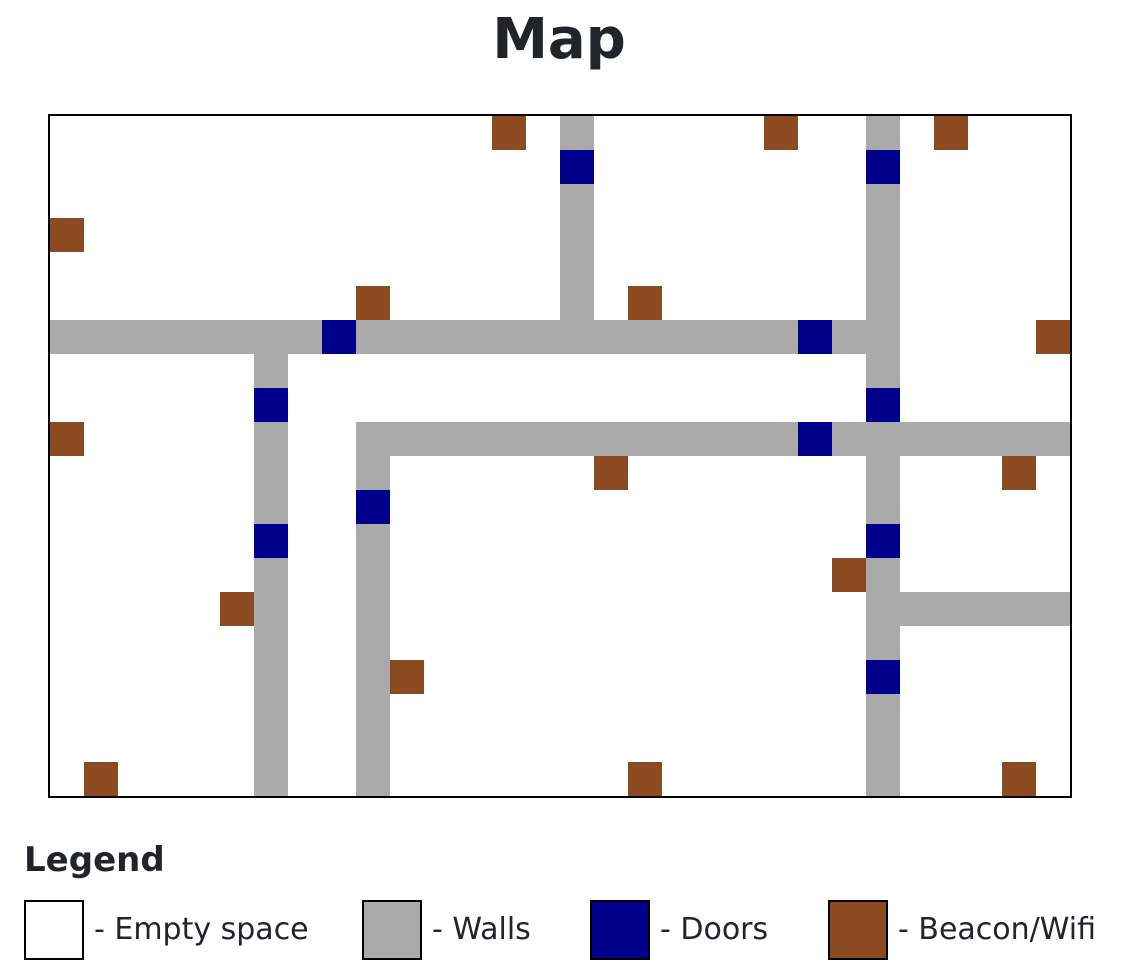 This screenshot has width=1130, height=974. I want to click on map-cell-door, so click(883, 167).